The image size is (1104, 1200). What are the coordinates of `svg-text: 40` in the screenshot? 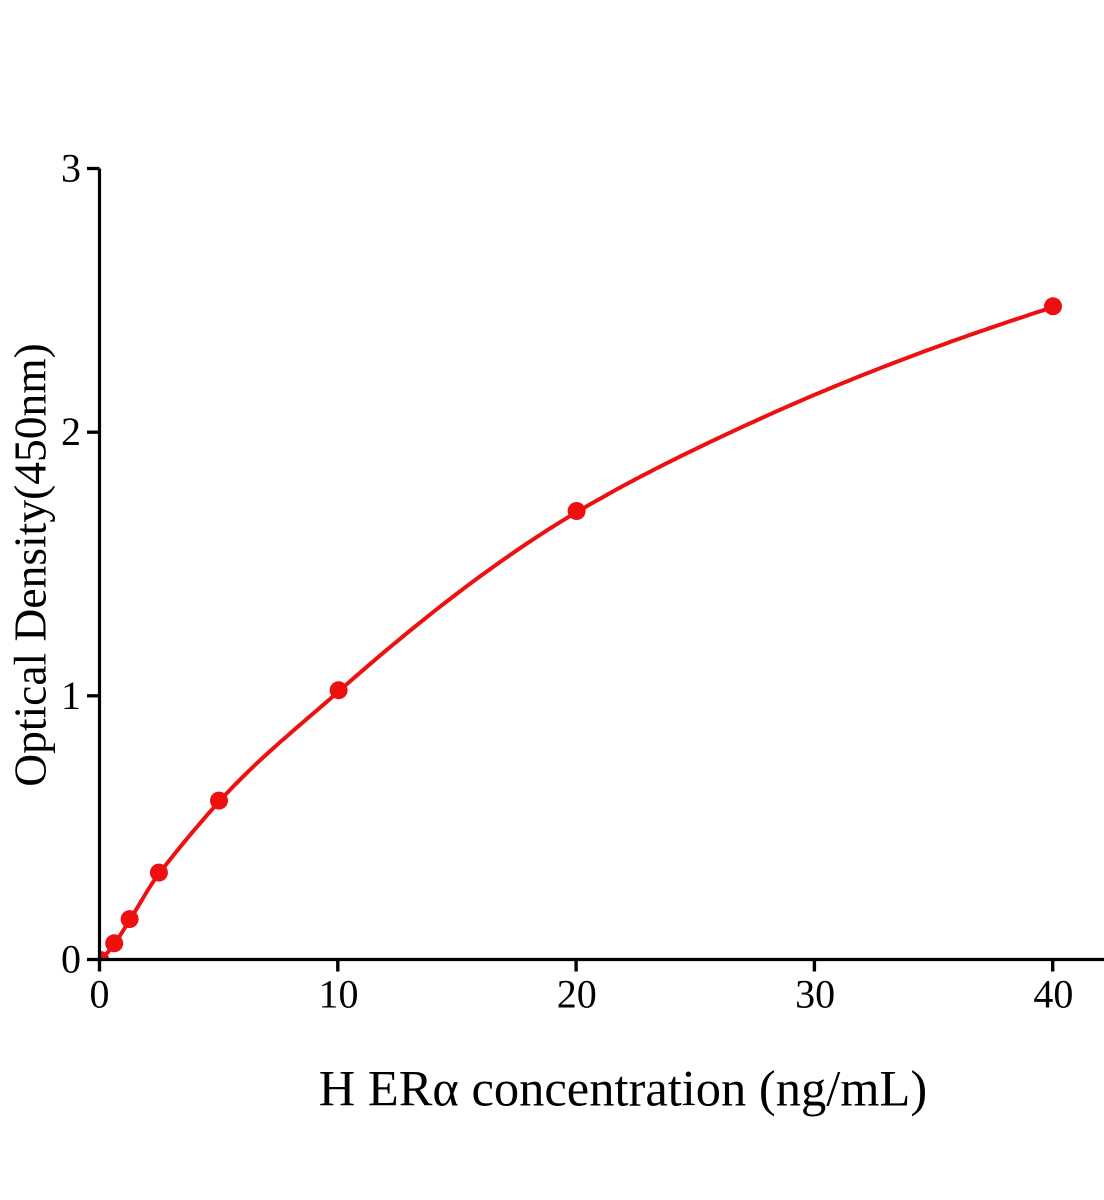 It's located at (1053, 994).